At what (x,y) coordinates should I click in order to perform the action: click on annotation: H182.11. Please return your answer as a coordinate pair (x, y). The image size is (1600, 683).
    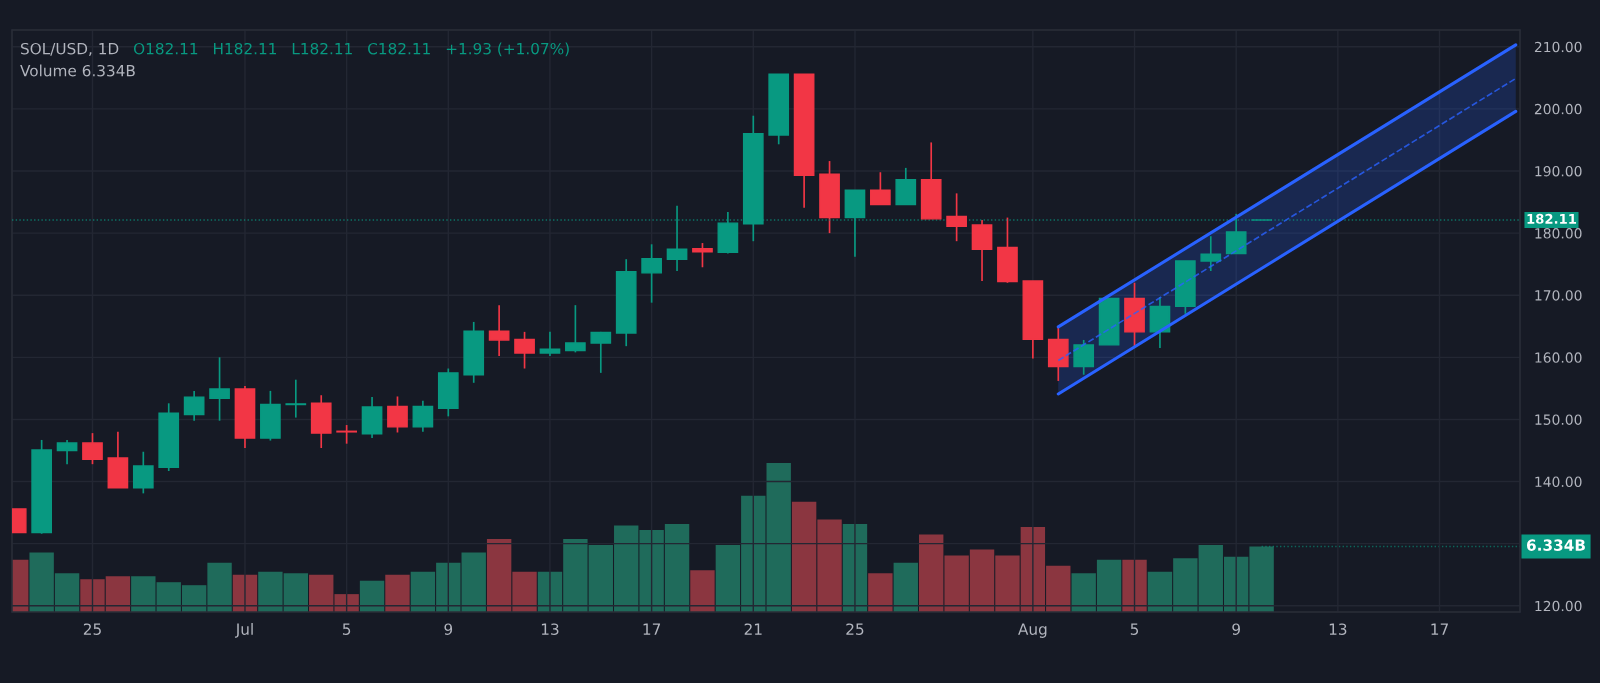
    Looking at the image, I should click on (245, 48).